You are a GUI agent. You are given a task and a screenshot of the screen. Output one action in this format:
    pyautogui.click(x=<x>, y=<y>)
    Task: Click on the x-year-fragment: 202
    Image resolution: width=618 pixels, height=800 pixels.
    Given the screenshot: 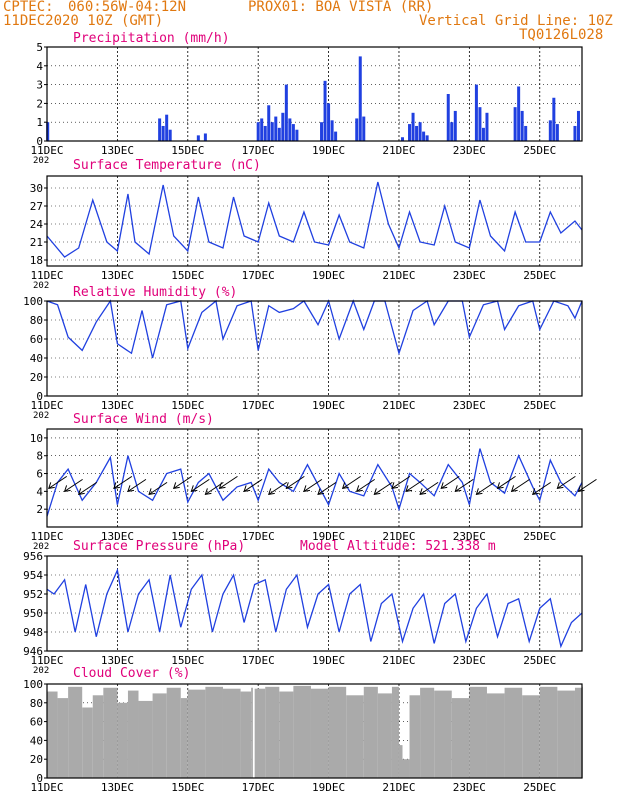 What is the action you would take?
    pyautogui.click(x=41, y=671)
    